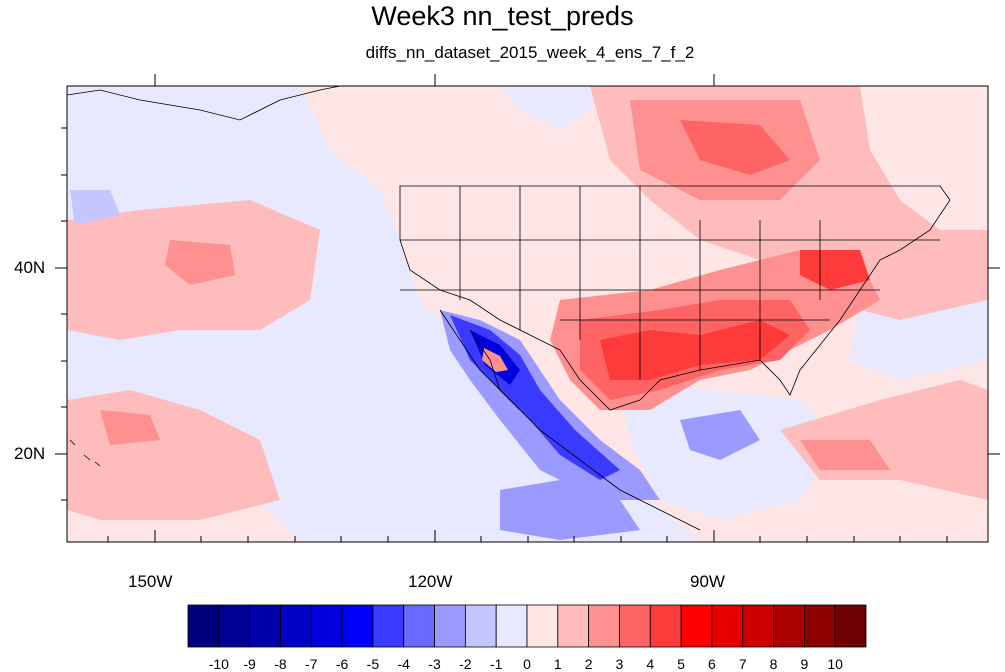 Image resolution: width=1005 pixels, height=672 pixels. Describe the element at coordinates (30, 267) in the screenshot. I see `y-tick-label: 40N` at that location.